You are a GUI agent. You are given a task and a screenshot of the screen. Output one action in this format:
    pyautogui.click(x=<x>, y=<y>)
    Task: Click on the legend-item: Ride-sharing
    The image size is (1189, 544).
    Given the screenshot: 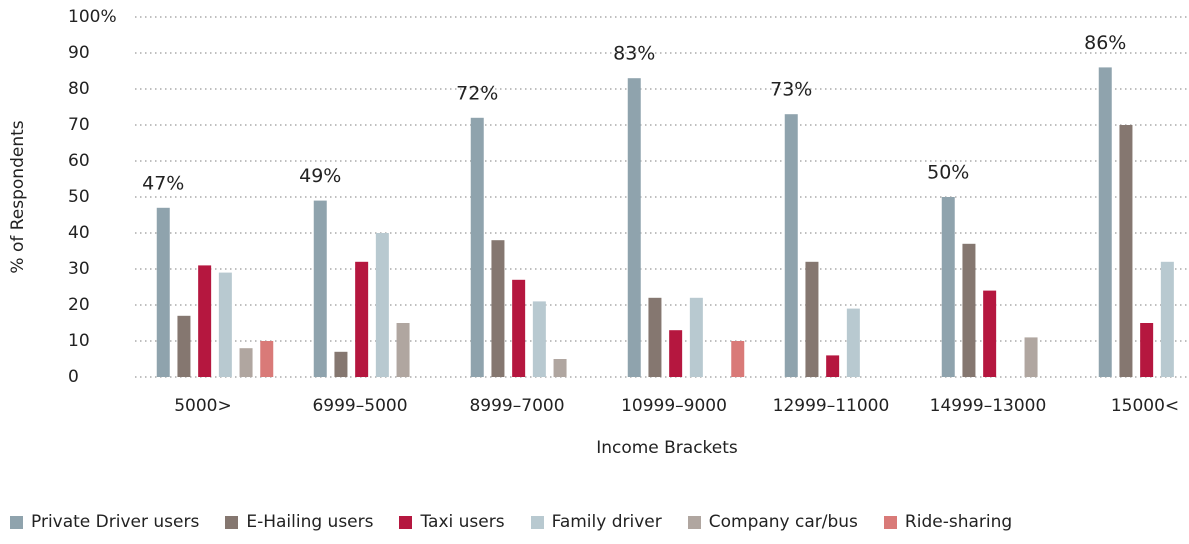 What is the action you would take?
    pyautogui.click(x=948, y=522)
    